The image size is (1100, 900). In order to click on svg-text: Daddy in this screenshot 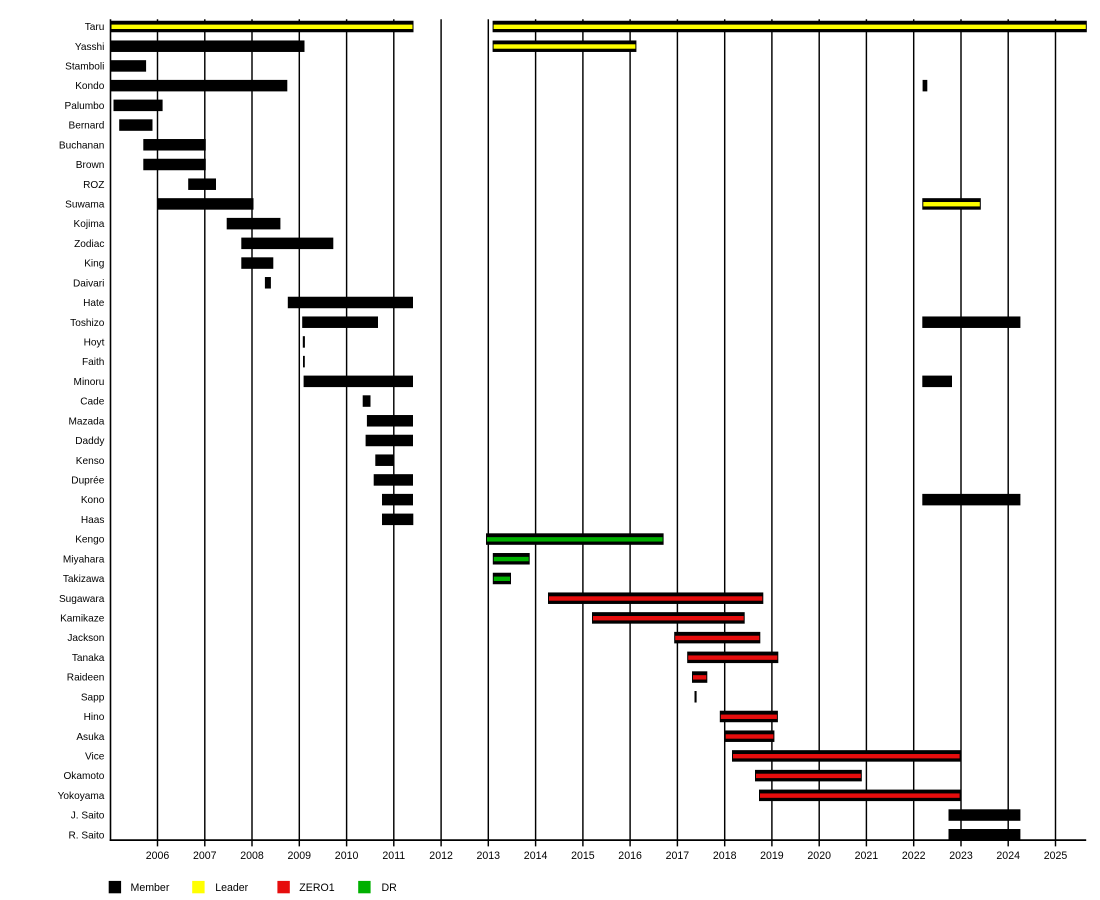, I will do `click(90, 441)`.